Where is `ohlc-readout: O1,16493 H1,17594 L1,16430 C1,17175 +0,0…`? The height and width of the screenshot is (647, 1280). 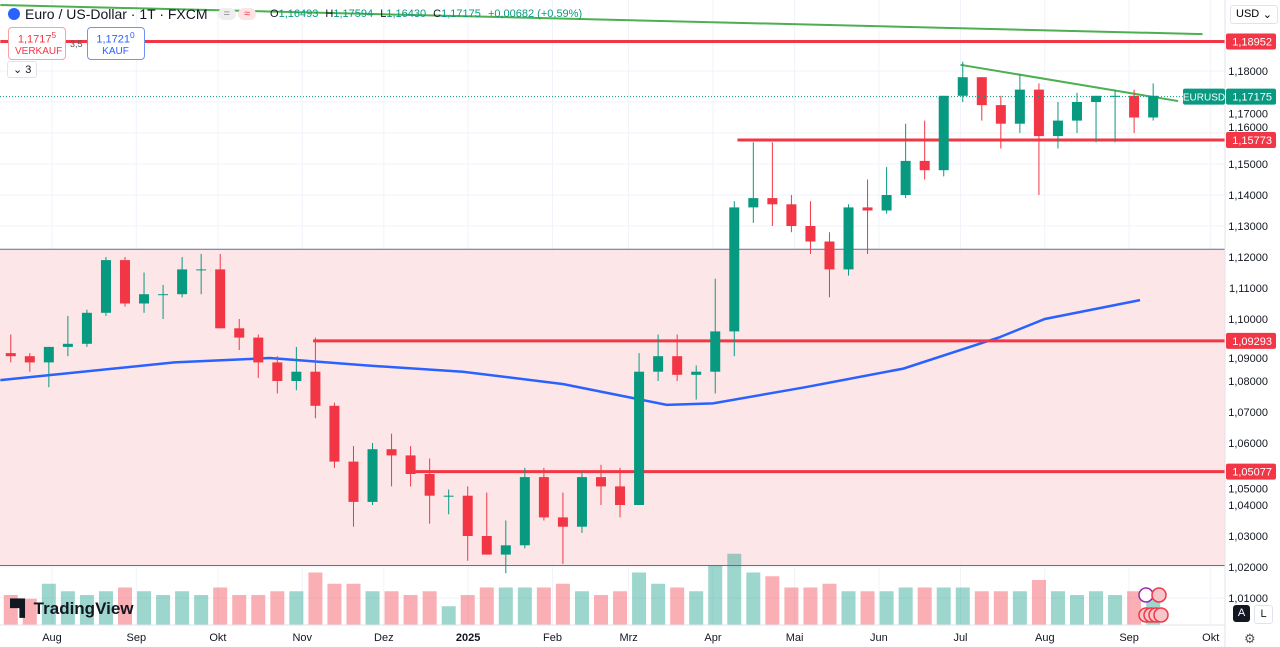 ohlc-readout: O1,16493 H1,17594 L1,16430 C1,17175 +0,0… is located at coordinates (426, 14).